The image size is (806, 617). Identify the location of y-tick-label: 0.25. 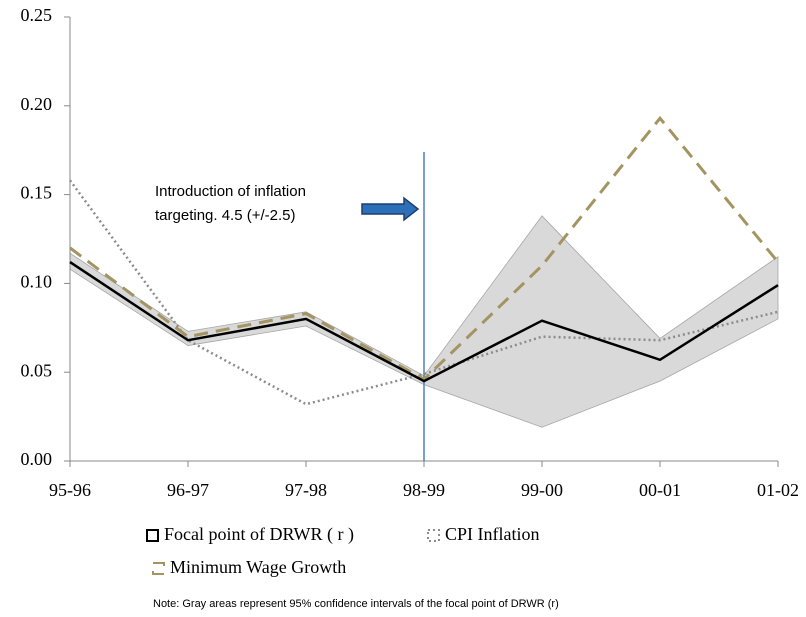
(37, 15).